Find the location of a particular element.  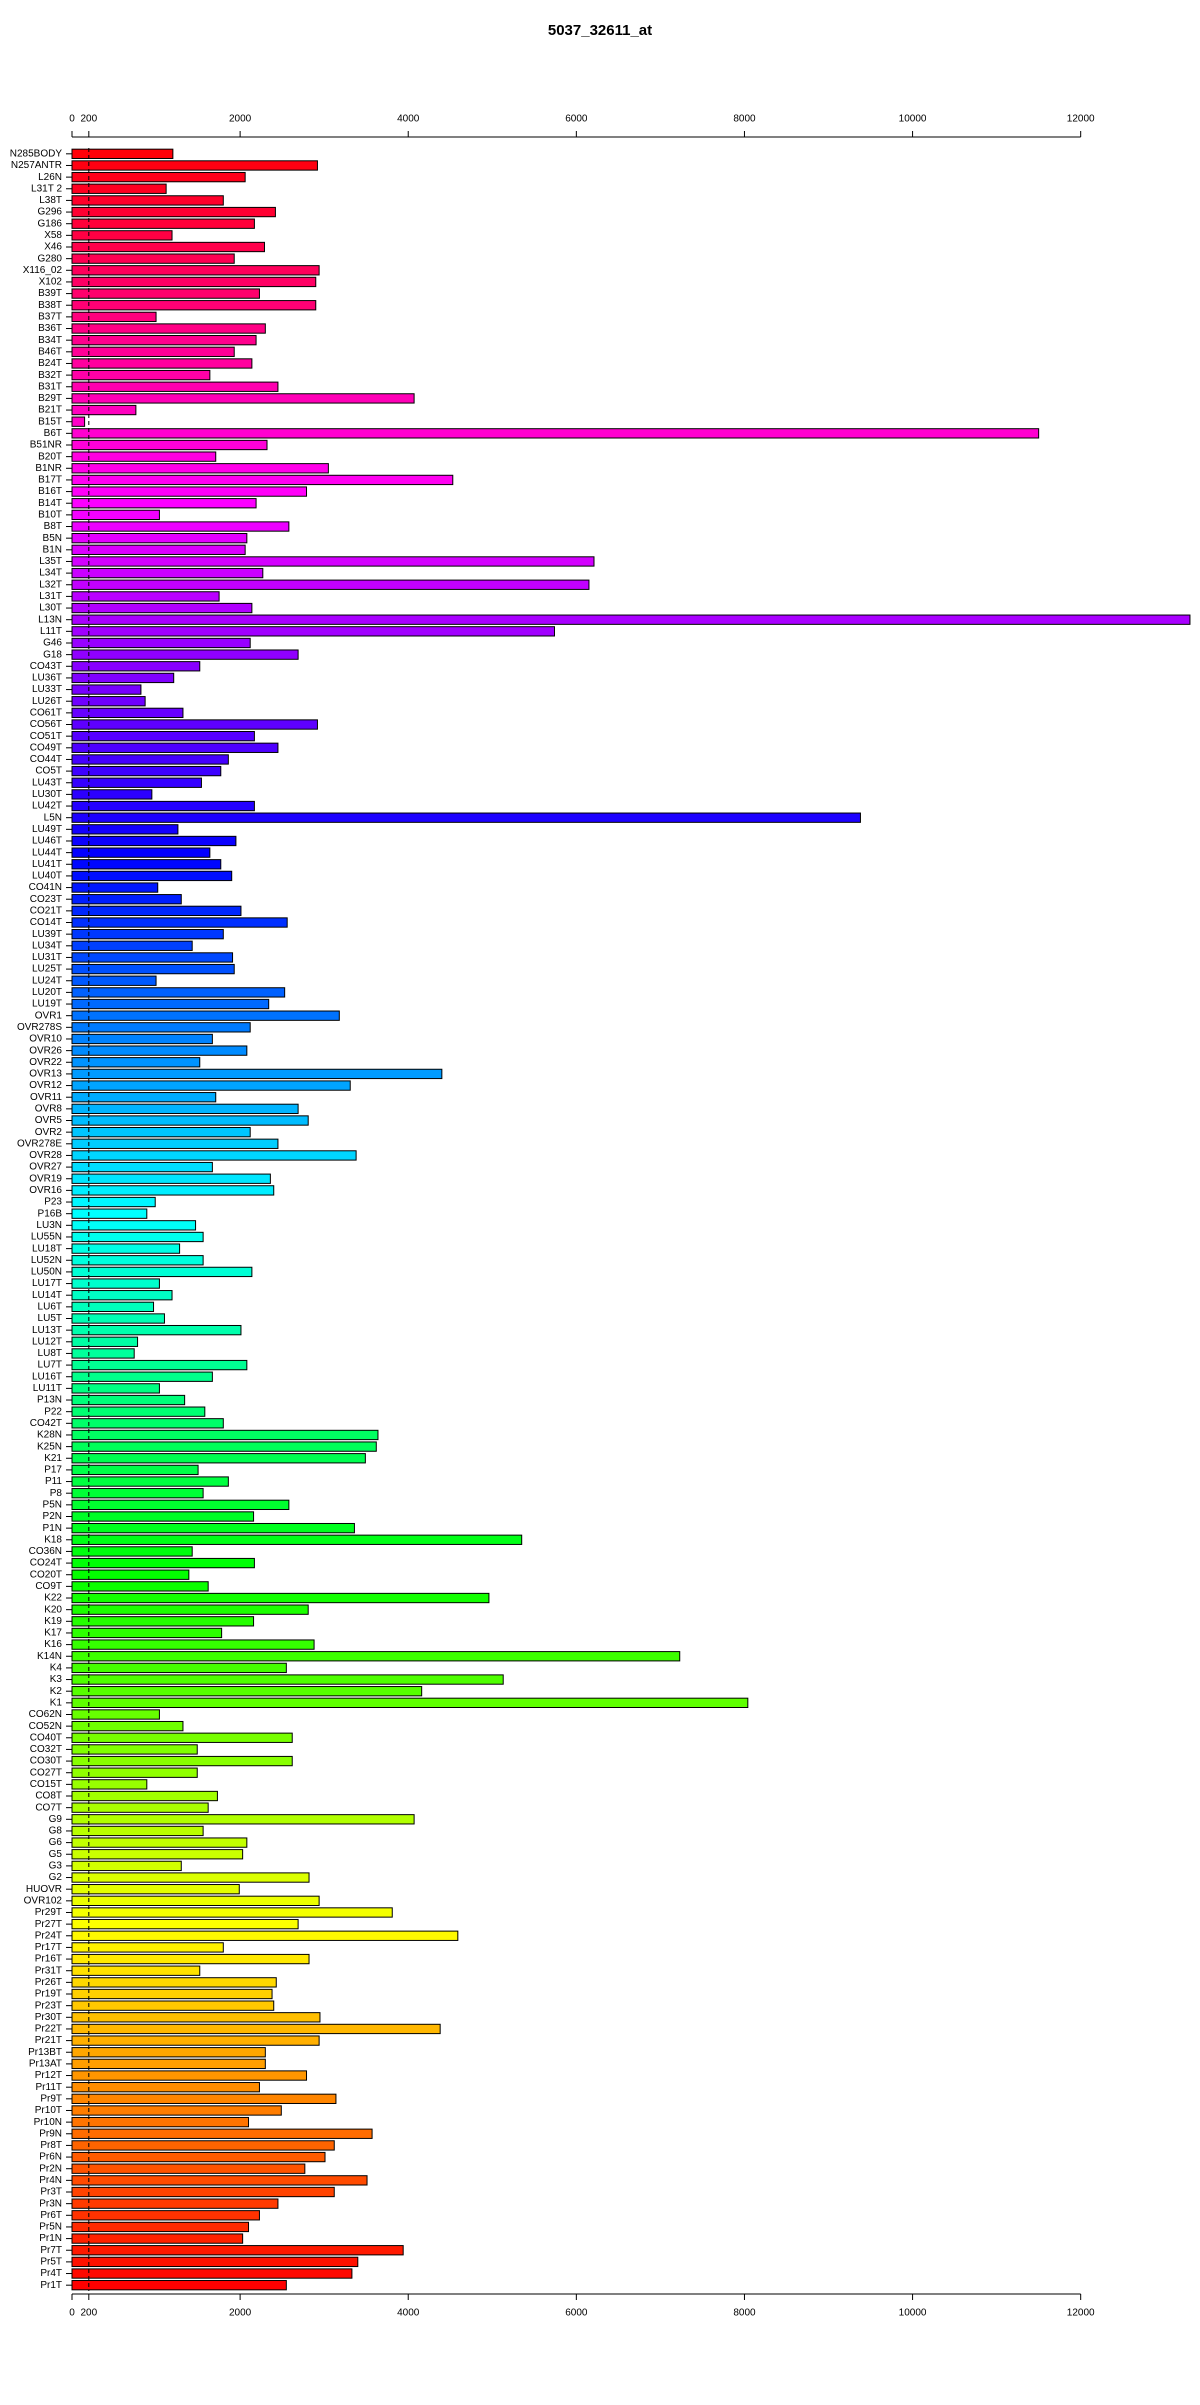

y-tick-label: Pr4N is located at coordinates (50, 2180).